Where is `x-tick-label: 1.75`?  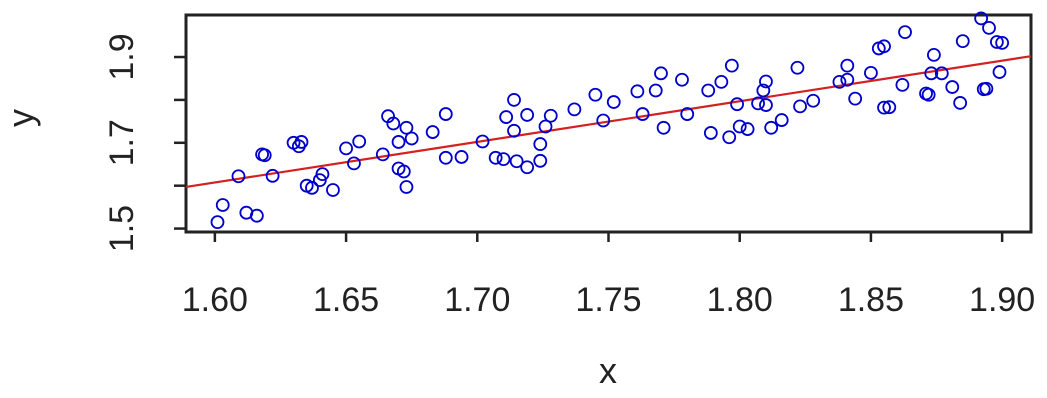 x-tick-label: 1.75 is located at coordinates (608, 300).